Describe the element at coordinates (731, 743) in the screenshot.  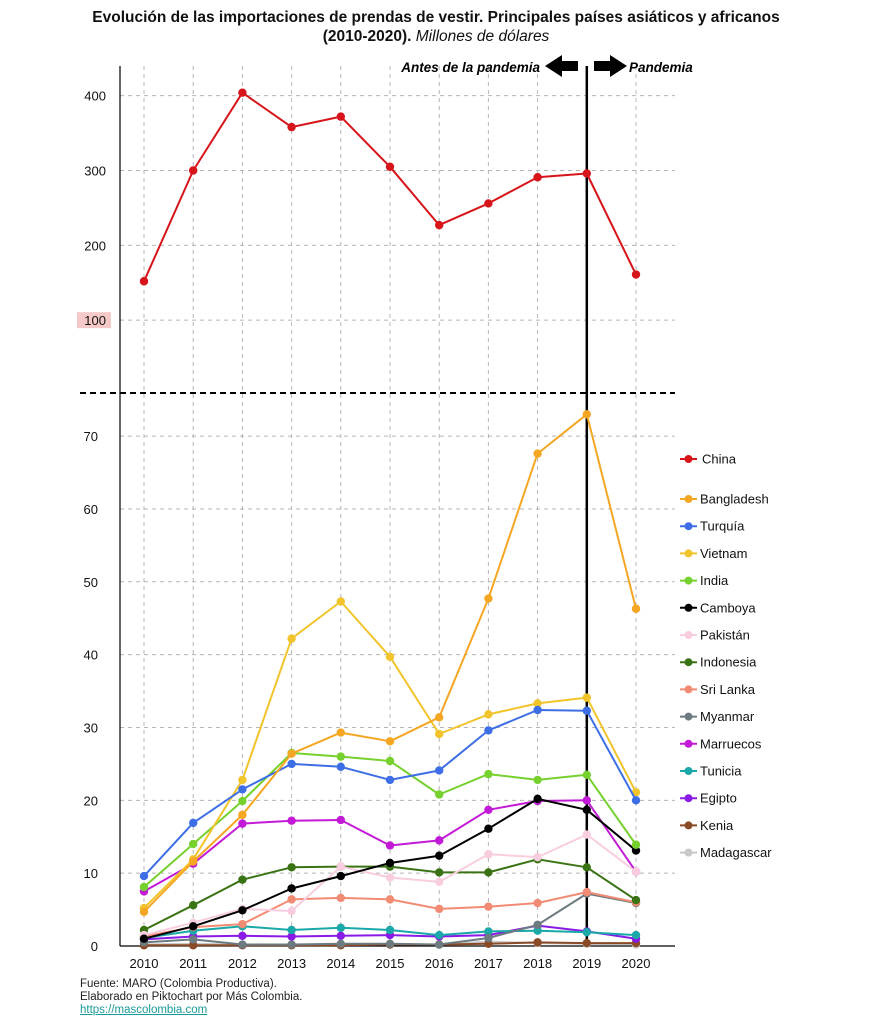
I see `legend-label: Marruecos` at that location.